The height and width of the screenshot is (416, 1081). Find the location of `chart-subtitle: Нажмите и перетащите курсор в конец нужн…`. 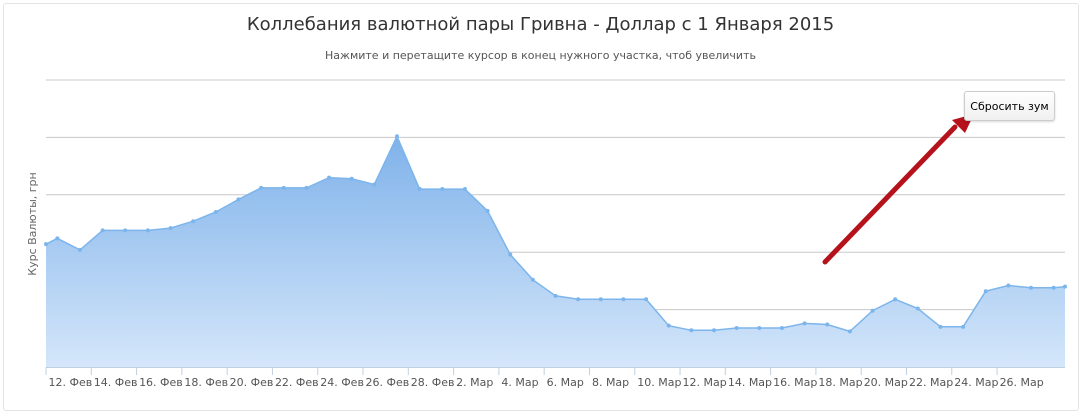

chart-subtitle: Нажмите и перетащите курсор в конец нужн… is located at coordinates (540, 55).